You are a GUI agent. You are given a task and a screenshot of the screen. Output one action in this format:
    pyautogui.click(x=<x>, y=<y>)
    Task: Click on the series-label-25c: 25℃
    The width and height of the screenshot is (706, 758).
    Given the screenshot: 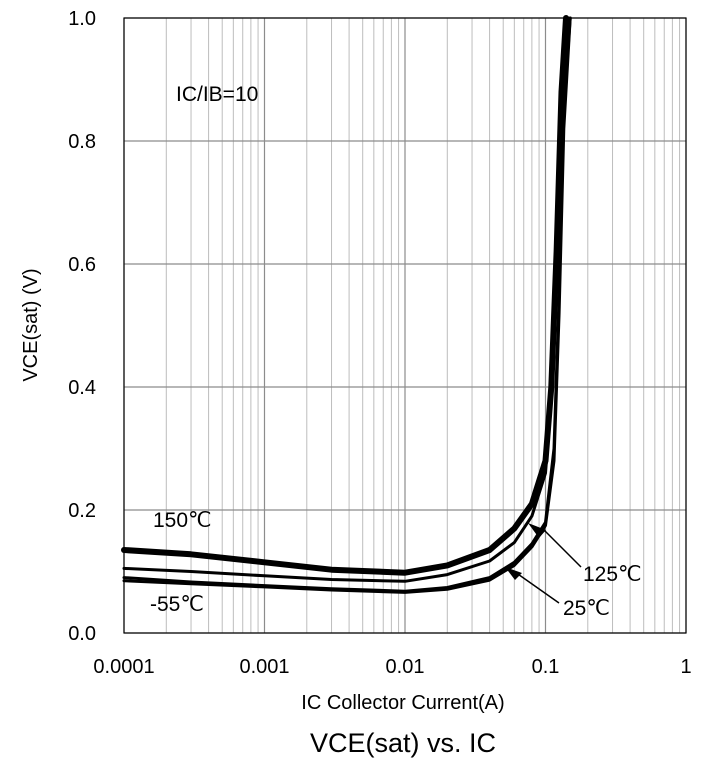 What is the action you would take?
    pyautogui.click(x=586, y=608)
    